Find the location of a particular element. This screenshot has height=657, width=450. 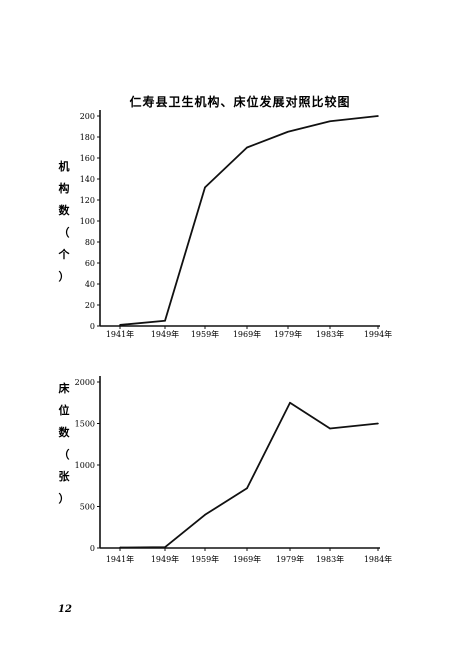

chart1-x-tick-label: 1983年 is located at coordinates (330, 334).